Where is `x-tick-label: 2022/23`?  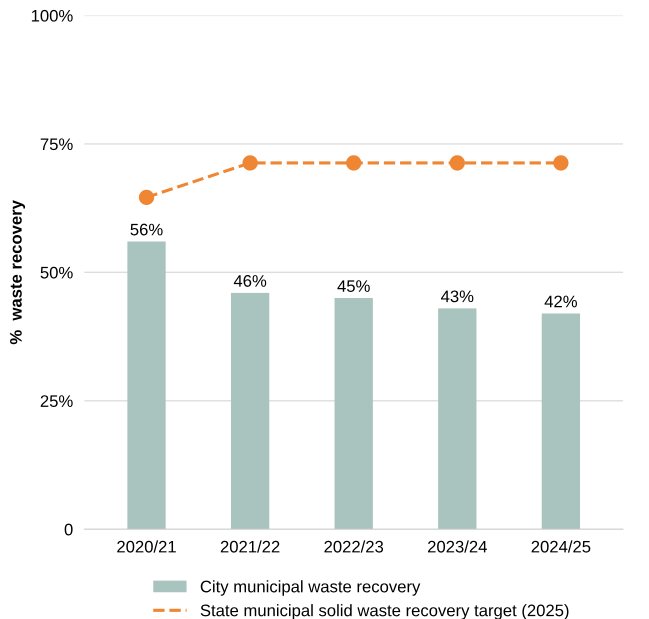 x-tick-label: 2022/23 is located at coordinates (354, 546).